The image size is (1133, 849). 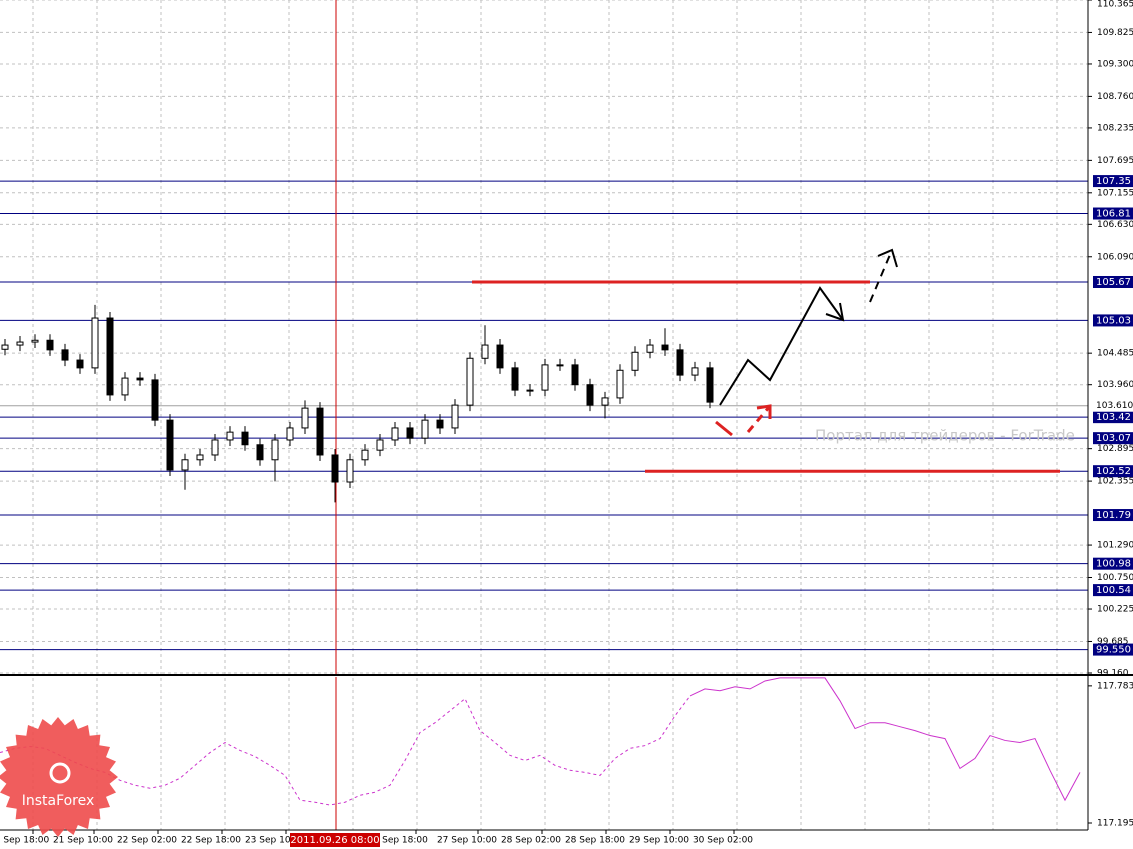 I want to click on logo: InstaForex, so click(x=59, y=777).